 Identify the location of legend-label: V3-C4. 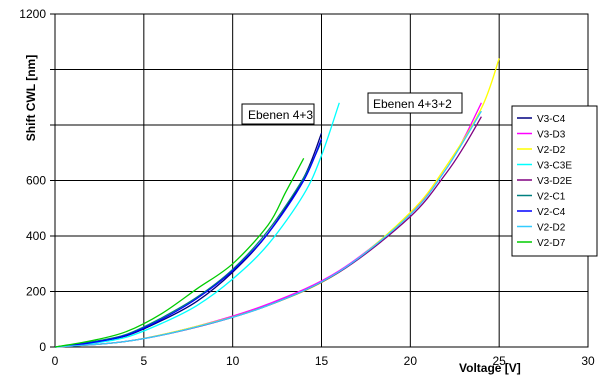
(551, 119).